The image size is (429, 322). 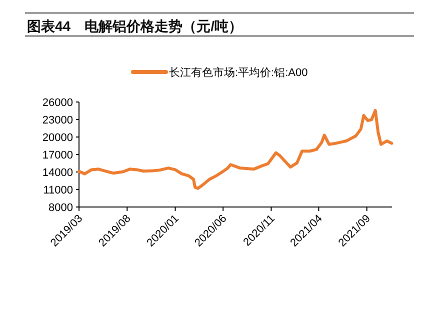 I want to click on legend-label: 长江有色市场:平均价:铝:A00, so click(x=238, y=73).